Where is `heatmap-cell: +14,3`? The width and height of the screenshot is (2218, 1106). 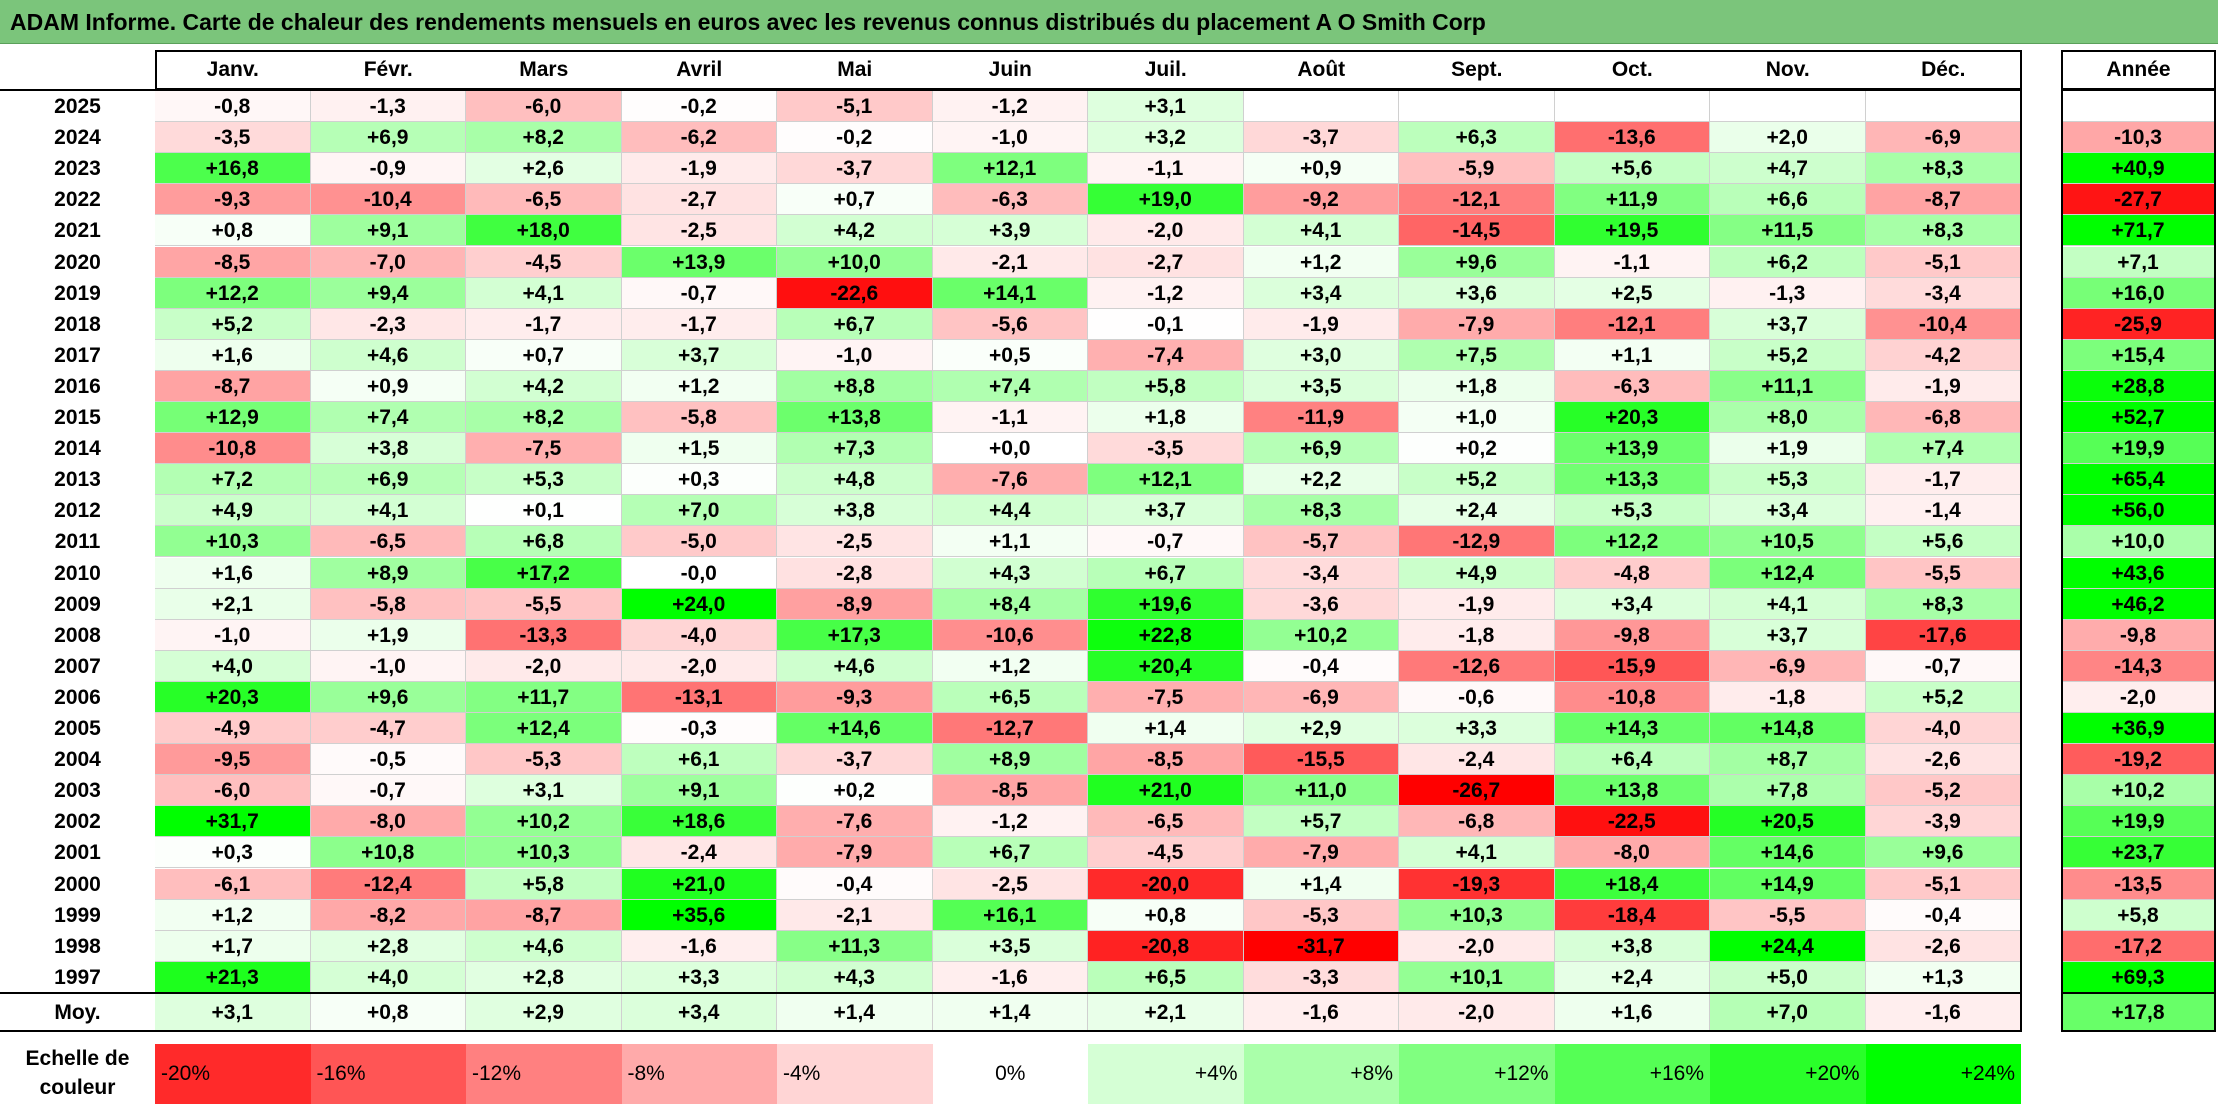
heatmap-cell: +14,3 is located at coordinates (1632, 729).